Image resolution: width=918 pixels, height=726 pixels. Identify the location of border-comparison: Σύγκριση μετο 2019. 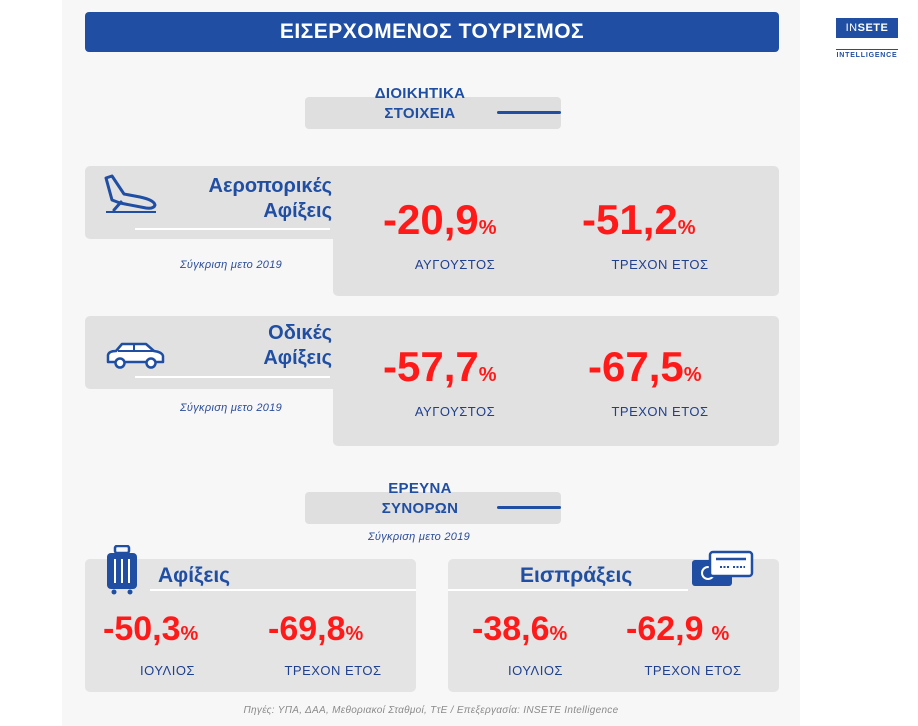
(419, 537).